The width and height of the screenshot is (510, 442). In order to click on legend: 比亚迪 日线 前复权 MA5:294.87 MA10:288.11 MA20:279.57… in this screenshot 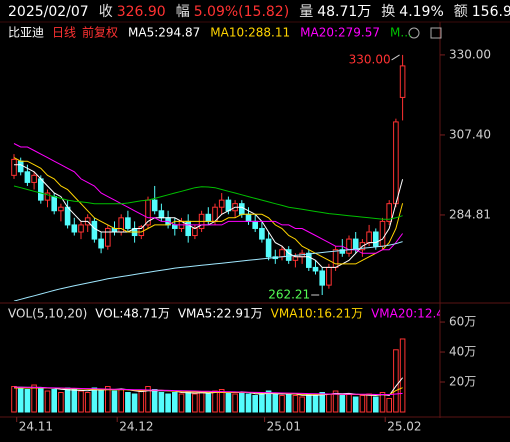, I will do `click(210, 32)`.